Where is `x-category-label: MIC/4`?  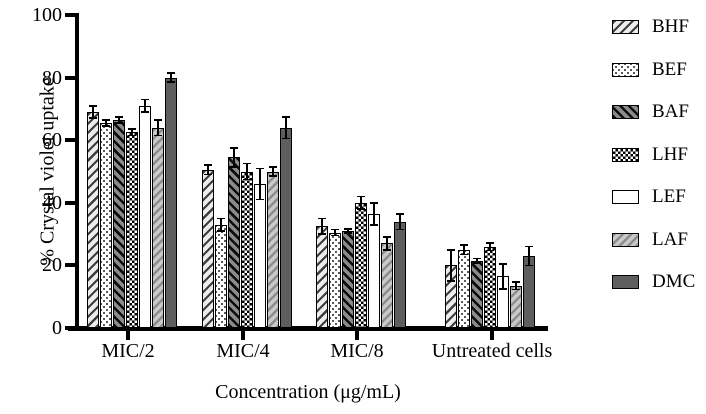 x-category-label: MIC/4 is located at coordinates (243, 351).